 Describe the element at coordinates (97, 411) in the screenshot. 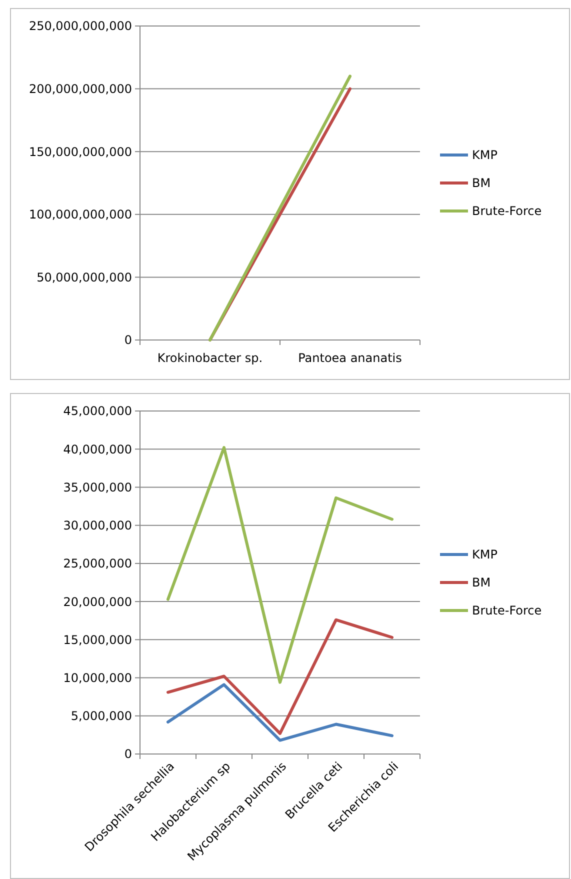

I see `y-tick-label: 45,000,000` at that location.